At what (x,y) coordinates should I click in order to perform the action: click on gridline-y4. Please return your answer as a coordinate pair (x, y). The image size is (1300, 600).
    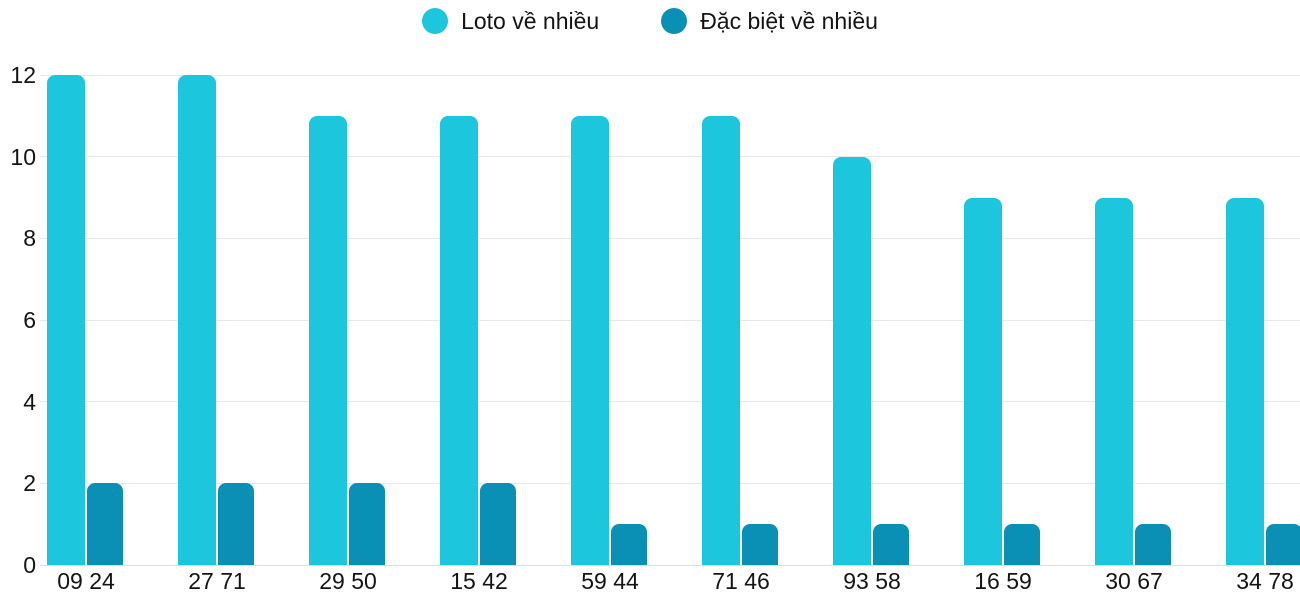
    Looking at the image, I should click on (670, 402).